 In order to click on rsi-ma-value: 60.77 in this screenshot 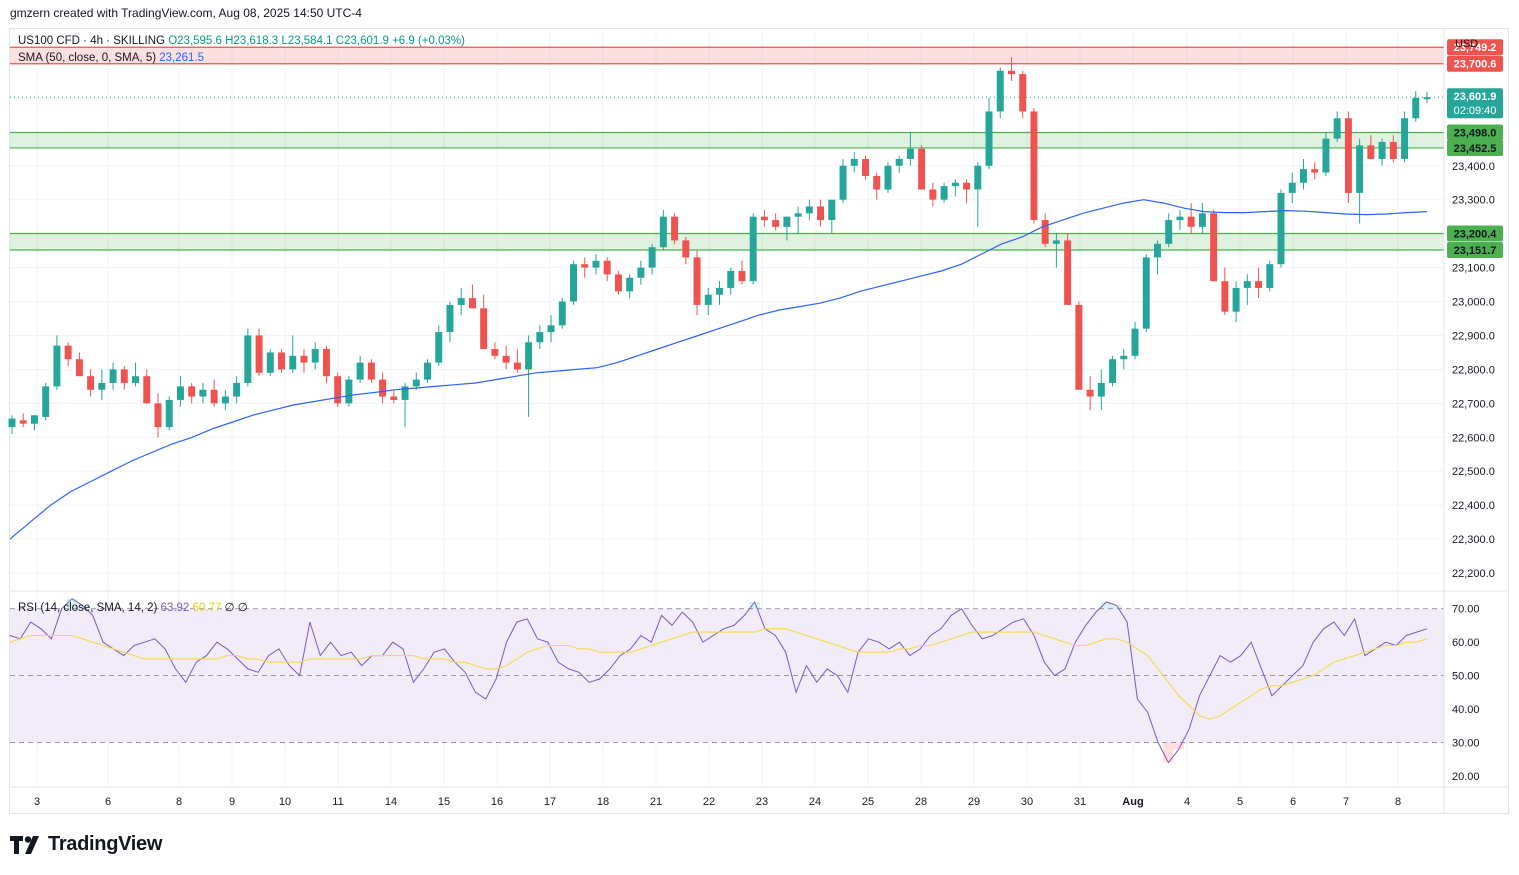, I will do `click(207, 608)`.